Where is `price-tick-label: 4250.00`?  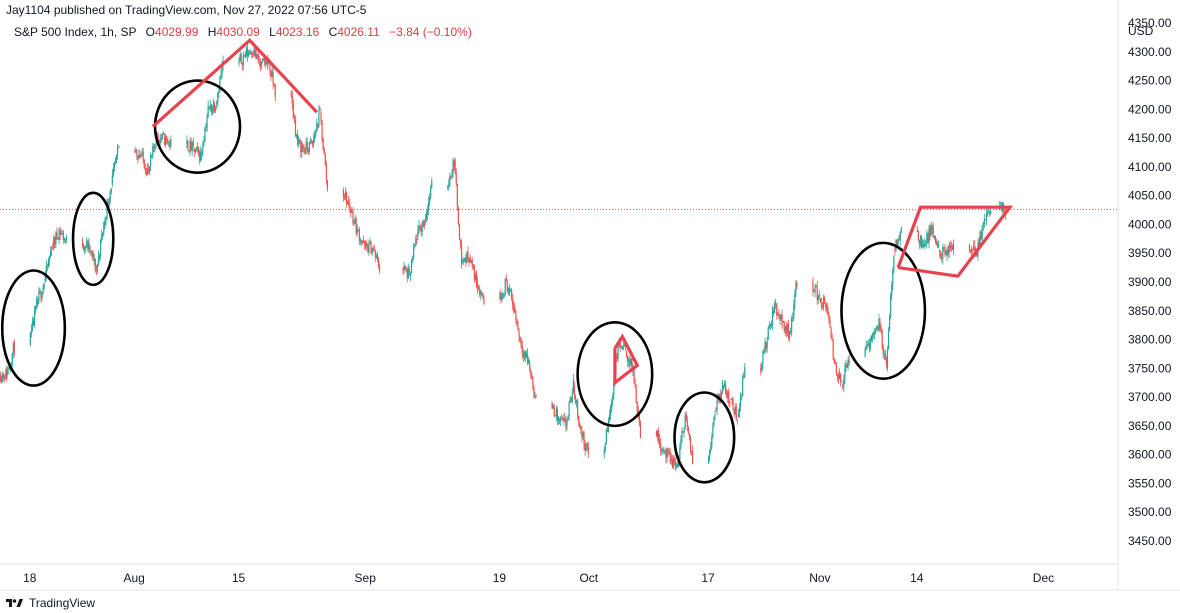 price-tick-label: 4250.00 is located at coordinates (1150, 81).